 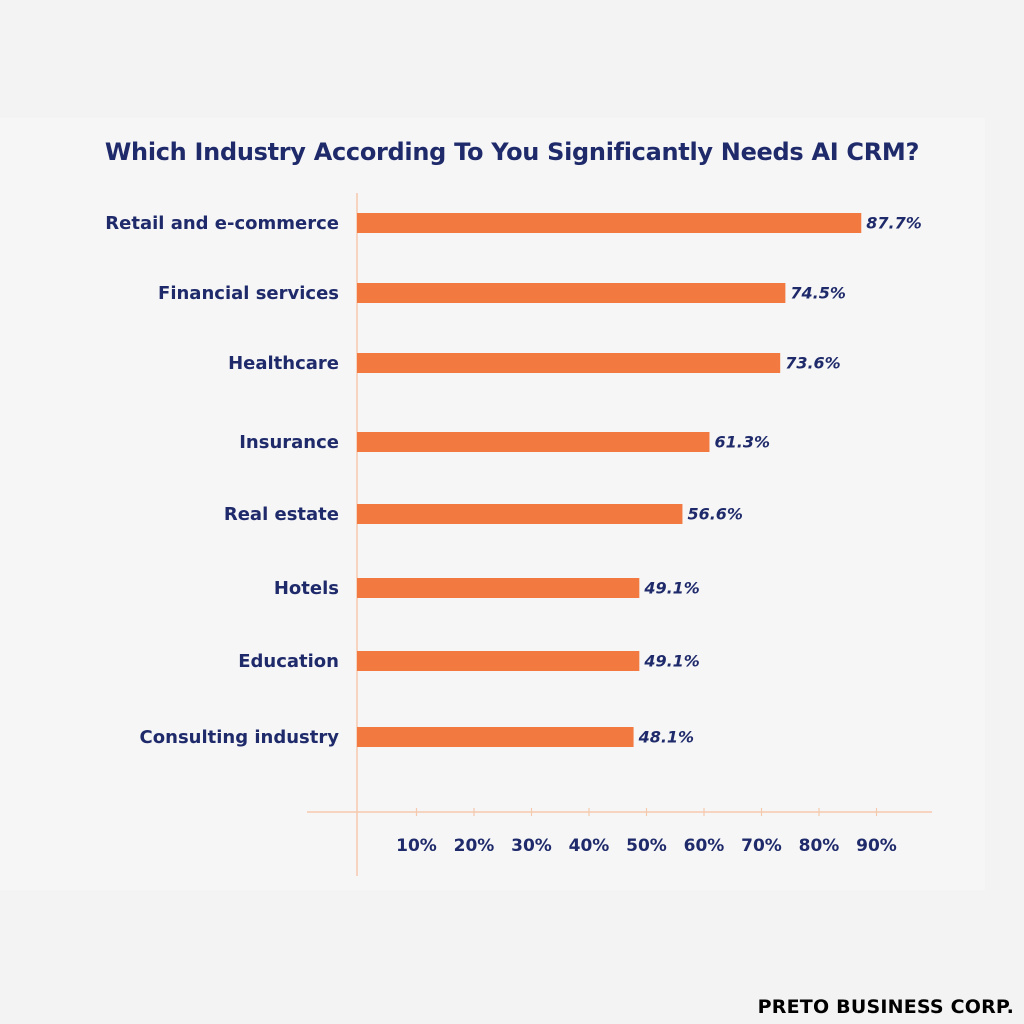 What do you see at coordinates (666, 737) in the screenshot?
I see `value-label: 48.1%` at bounding box center [666, 737].